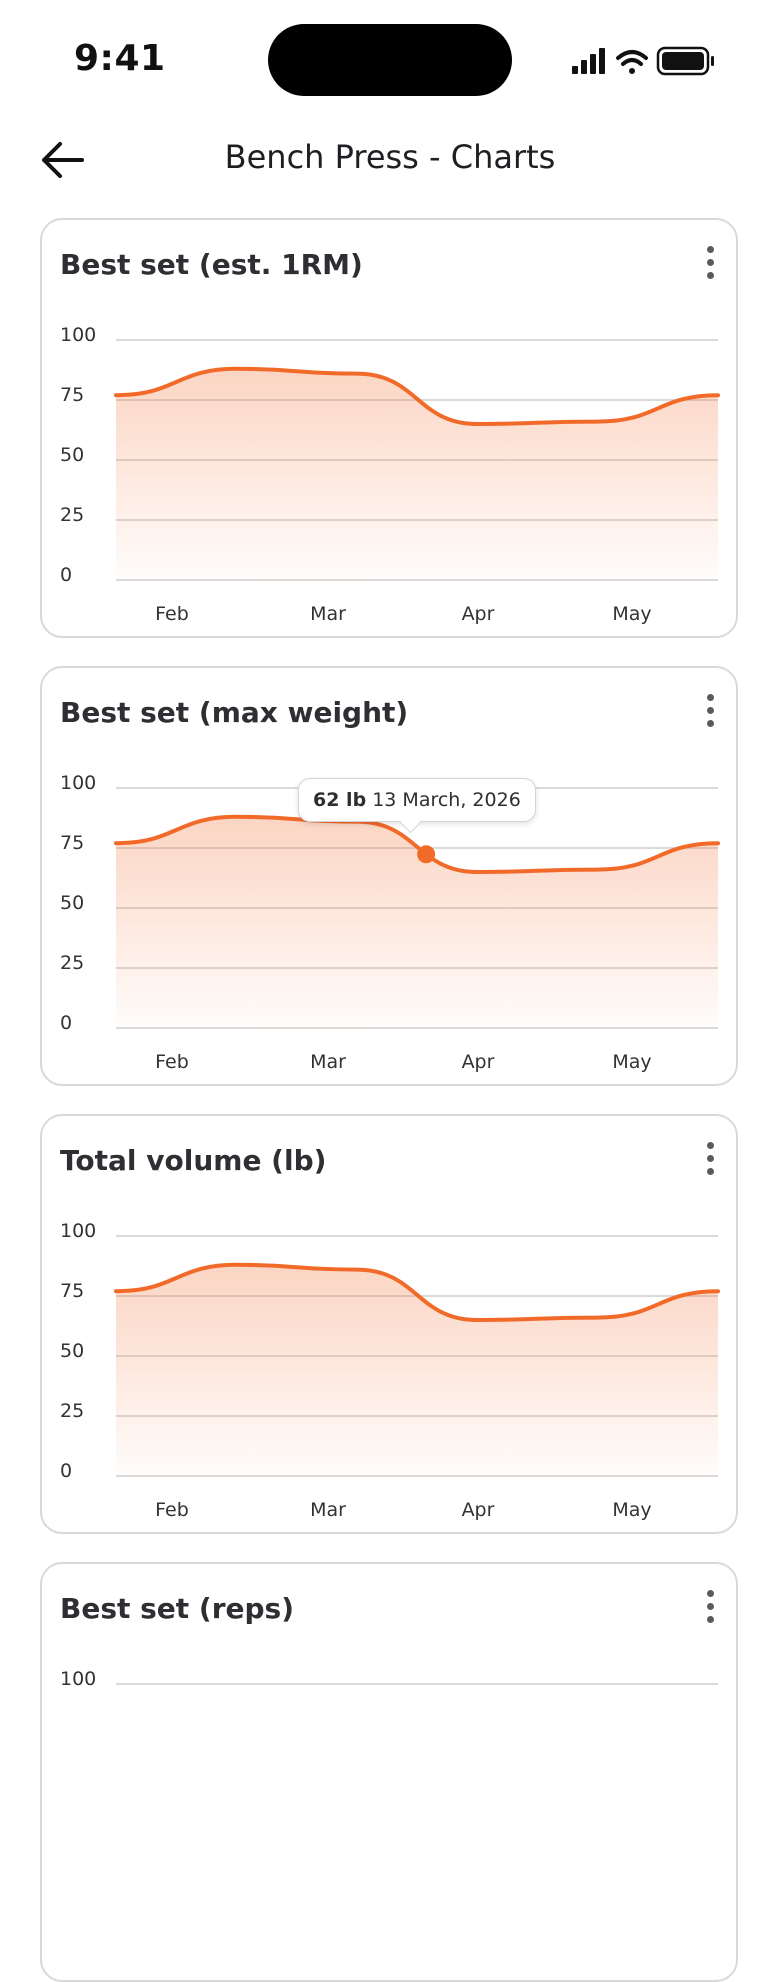 This screenshot has height=1982, width=780. What do you see at coordinates (120, 58) in the screenshot?
I see `status-time: 9:41` at bounding box center [120, 58].